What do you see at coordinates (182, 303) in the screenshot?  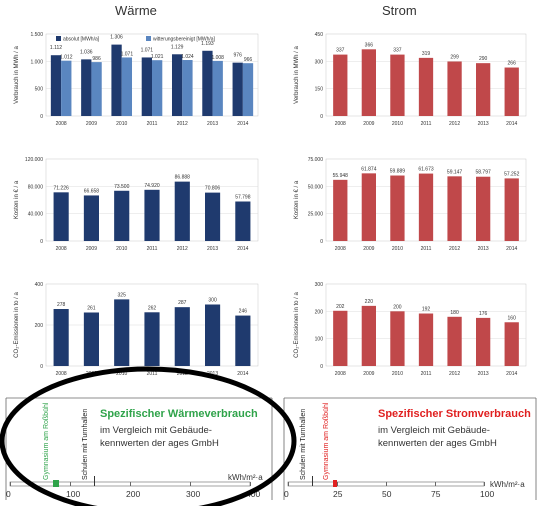 I see `data-label: 287` at bounding box center [182, 303].